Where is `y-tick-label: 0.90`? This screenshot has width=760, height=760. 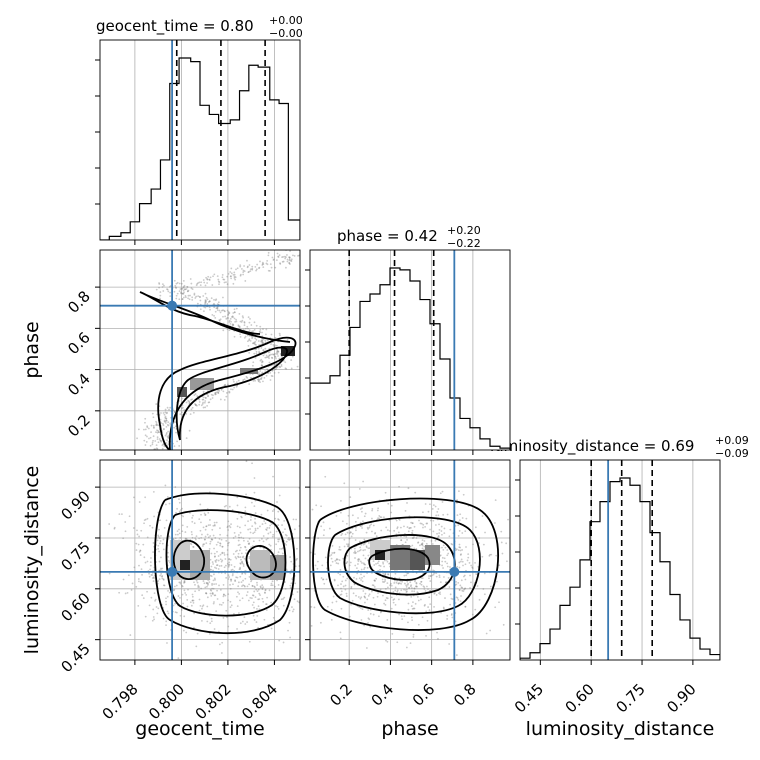
y-tick-label: 0.90 is located at coordinates (75, 505).